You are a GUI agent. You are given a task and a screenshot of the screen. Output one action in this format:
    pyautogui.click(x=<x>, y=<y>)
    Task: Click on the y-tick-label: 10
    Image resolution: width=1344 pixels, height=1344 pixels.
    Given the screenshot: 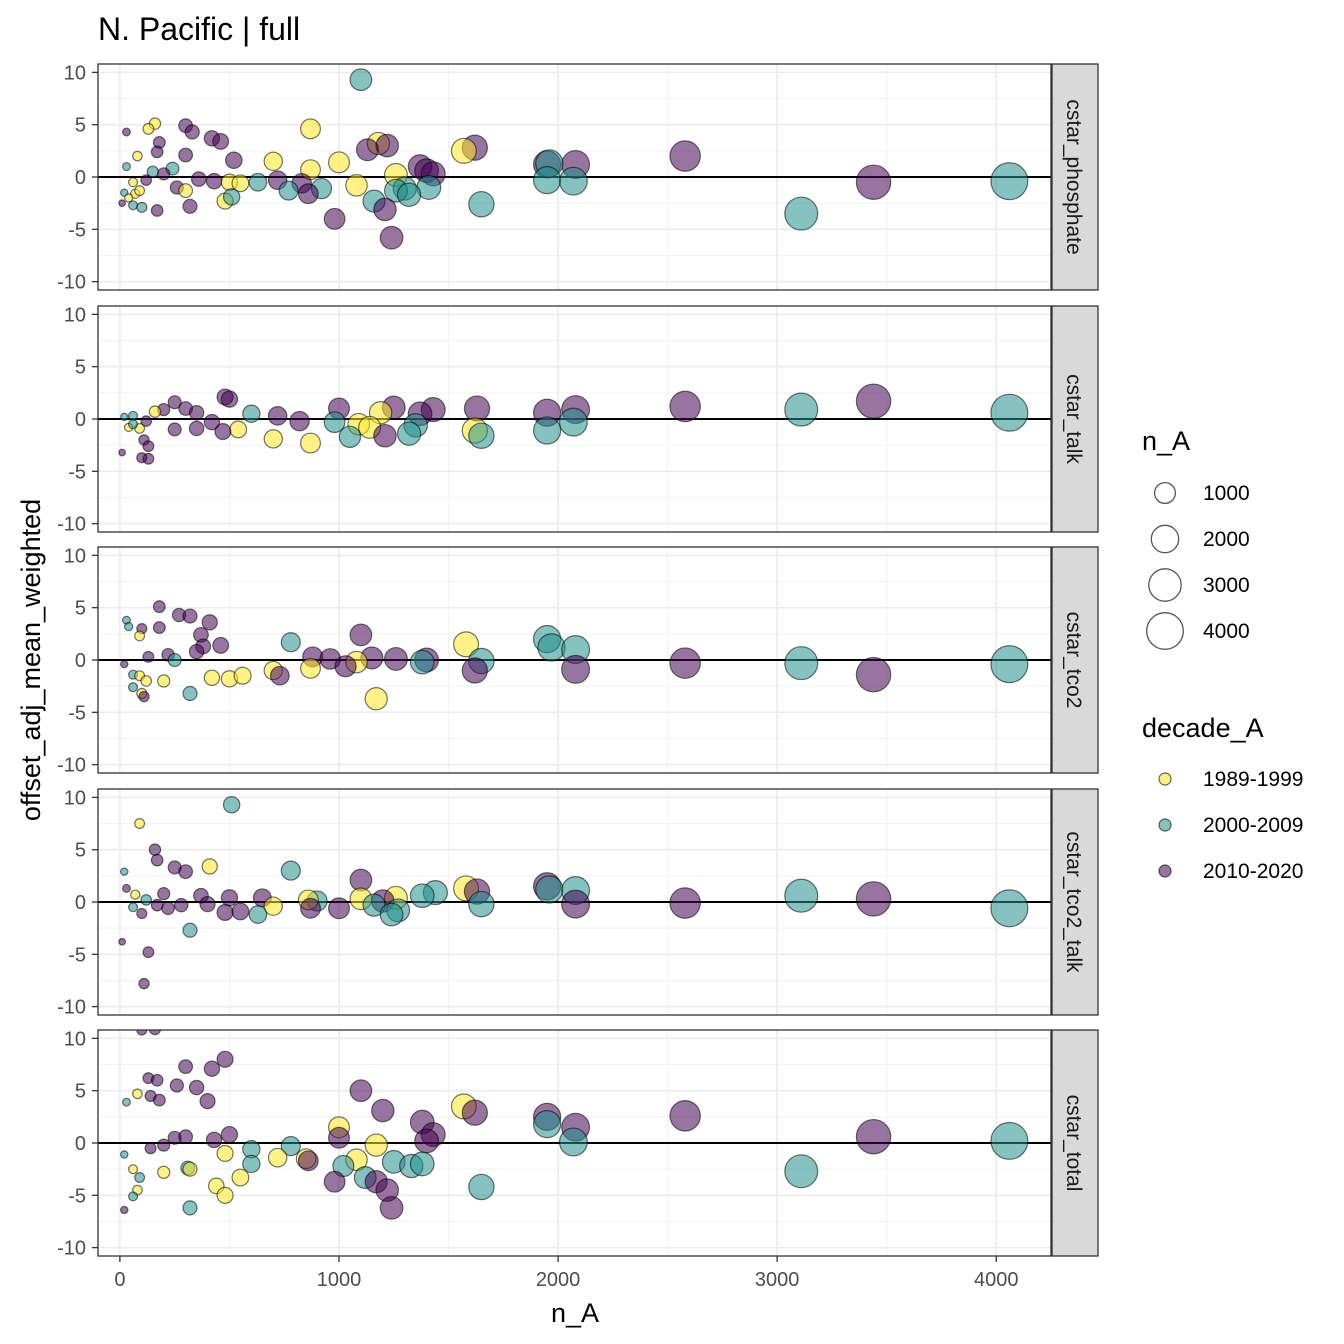 What is the action you would take?
    pyautogui.click(x=75, y=556)
    